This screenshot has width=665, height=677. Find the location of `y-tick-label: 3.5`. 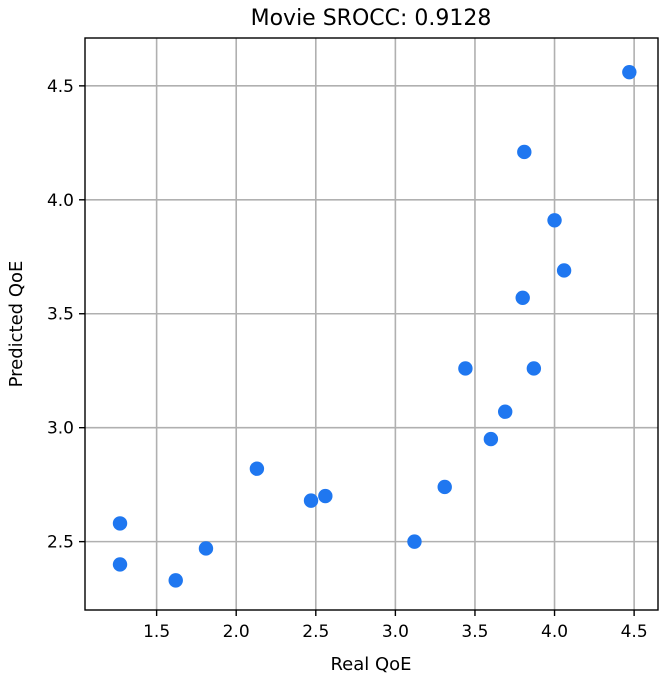

y-tick-label: 3.5 is located at coordinates (60, 315).